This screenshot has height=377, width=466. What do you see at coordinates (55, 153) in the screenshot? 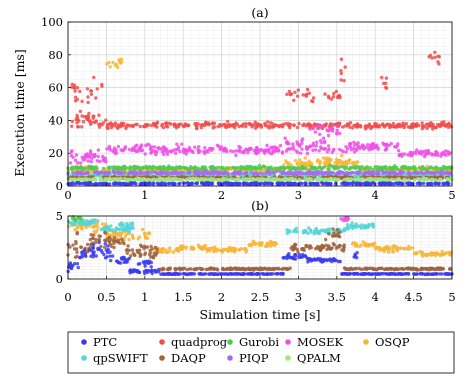
I see `y-tick-label: 20` at bounding box center [55, 153].